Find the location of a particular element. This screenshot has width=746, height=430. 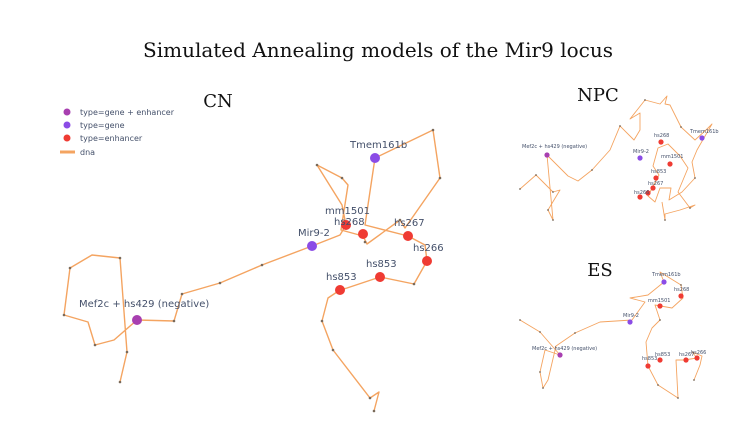

legend-label-enhancer: type=enhancer is located at coordinates (111, 138).